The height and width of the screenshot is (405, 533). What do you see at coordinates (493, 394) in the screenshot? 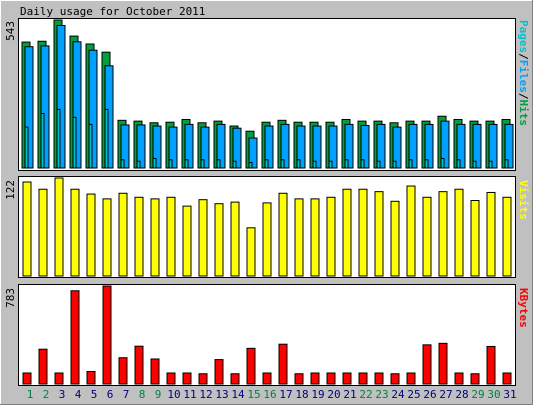
I see `day-label-30: 30` at bounding box center [493, 394].